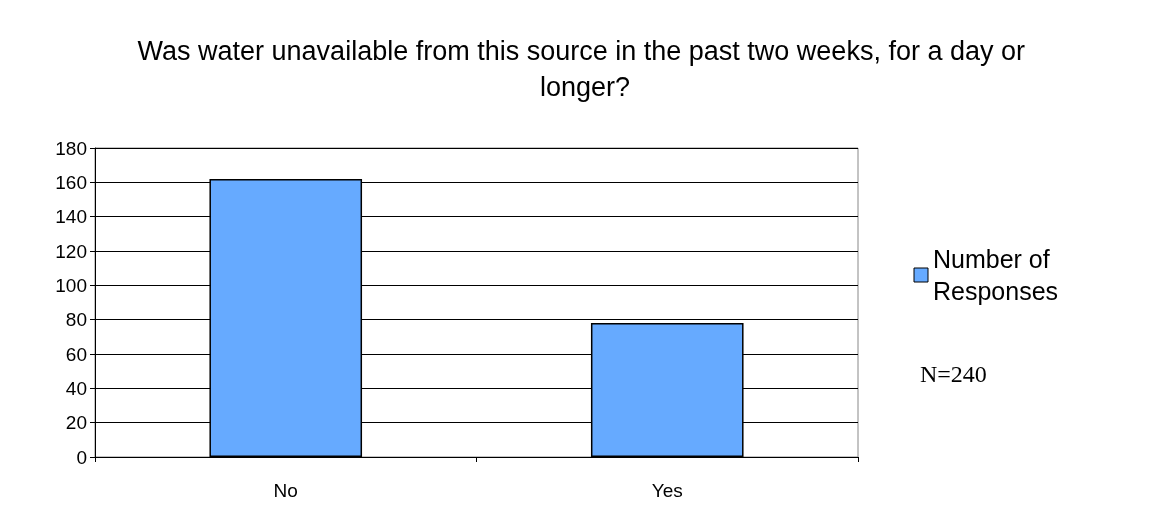 This screenshot has width=1153, height=511. I want to click on y-tick-label: 100, so click(71, 285).